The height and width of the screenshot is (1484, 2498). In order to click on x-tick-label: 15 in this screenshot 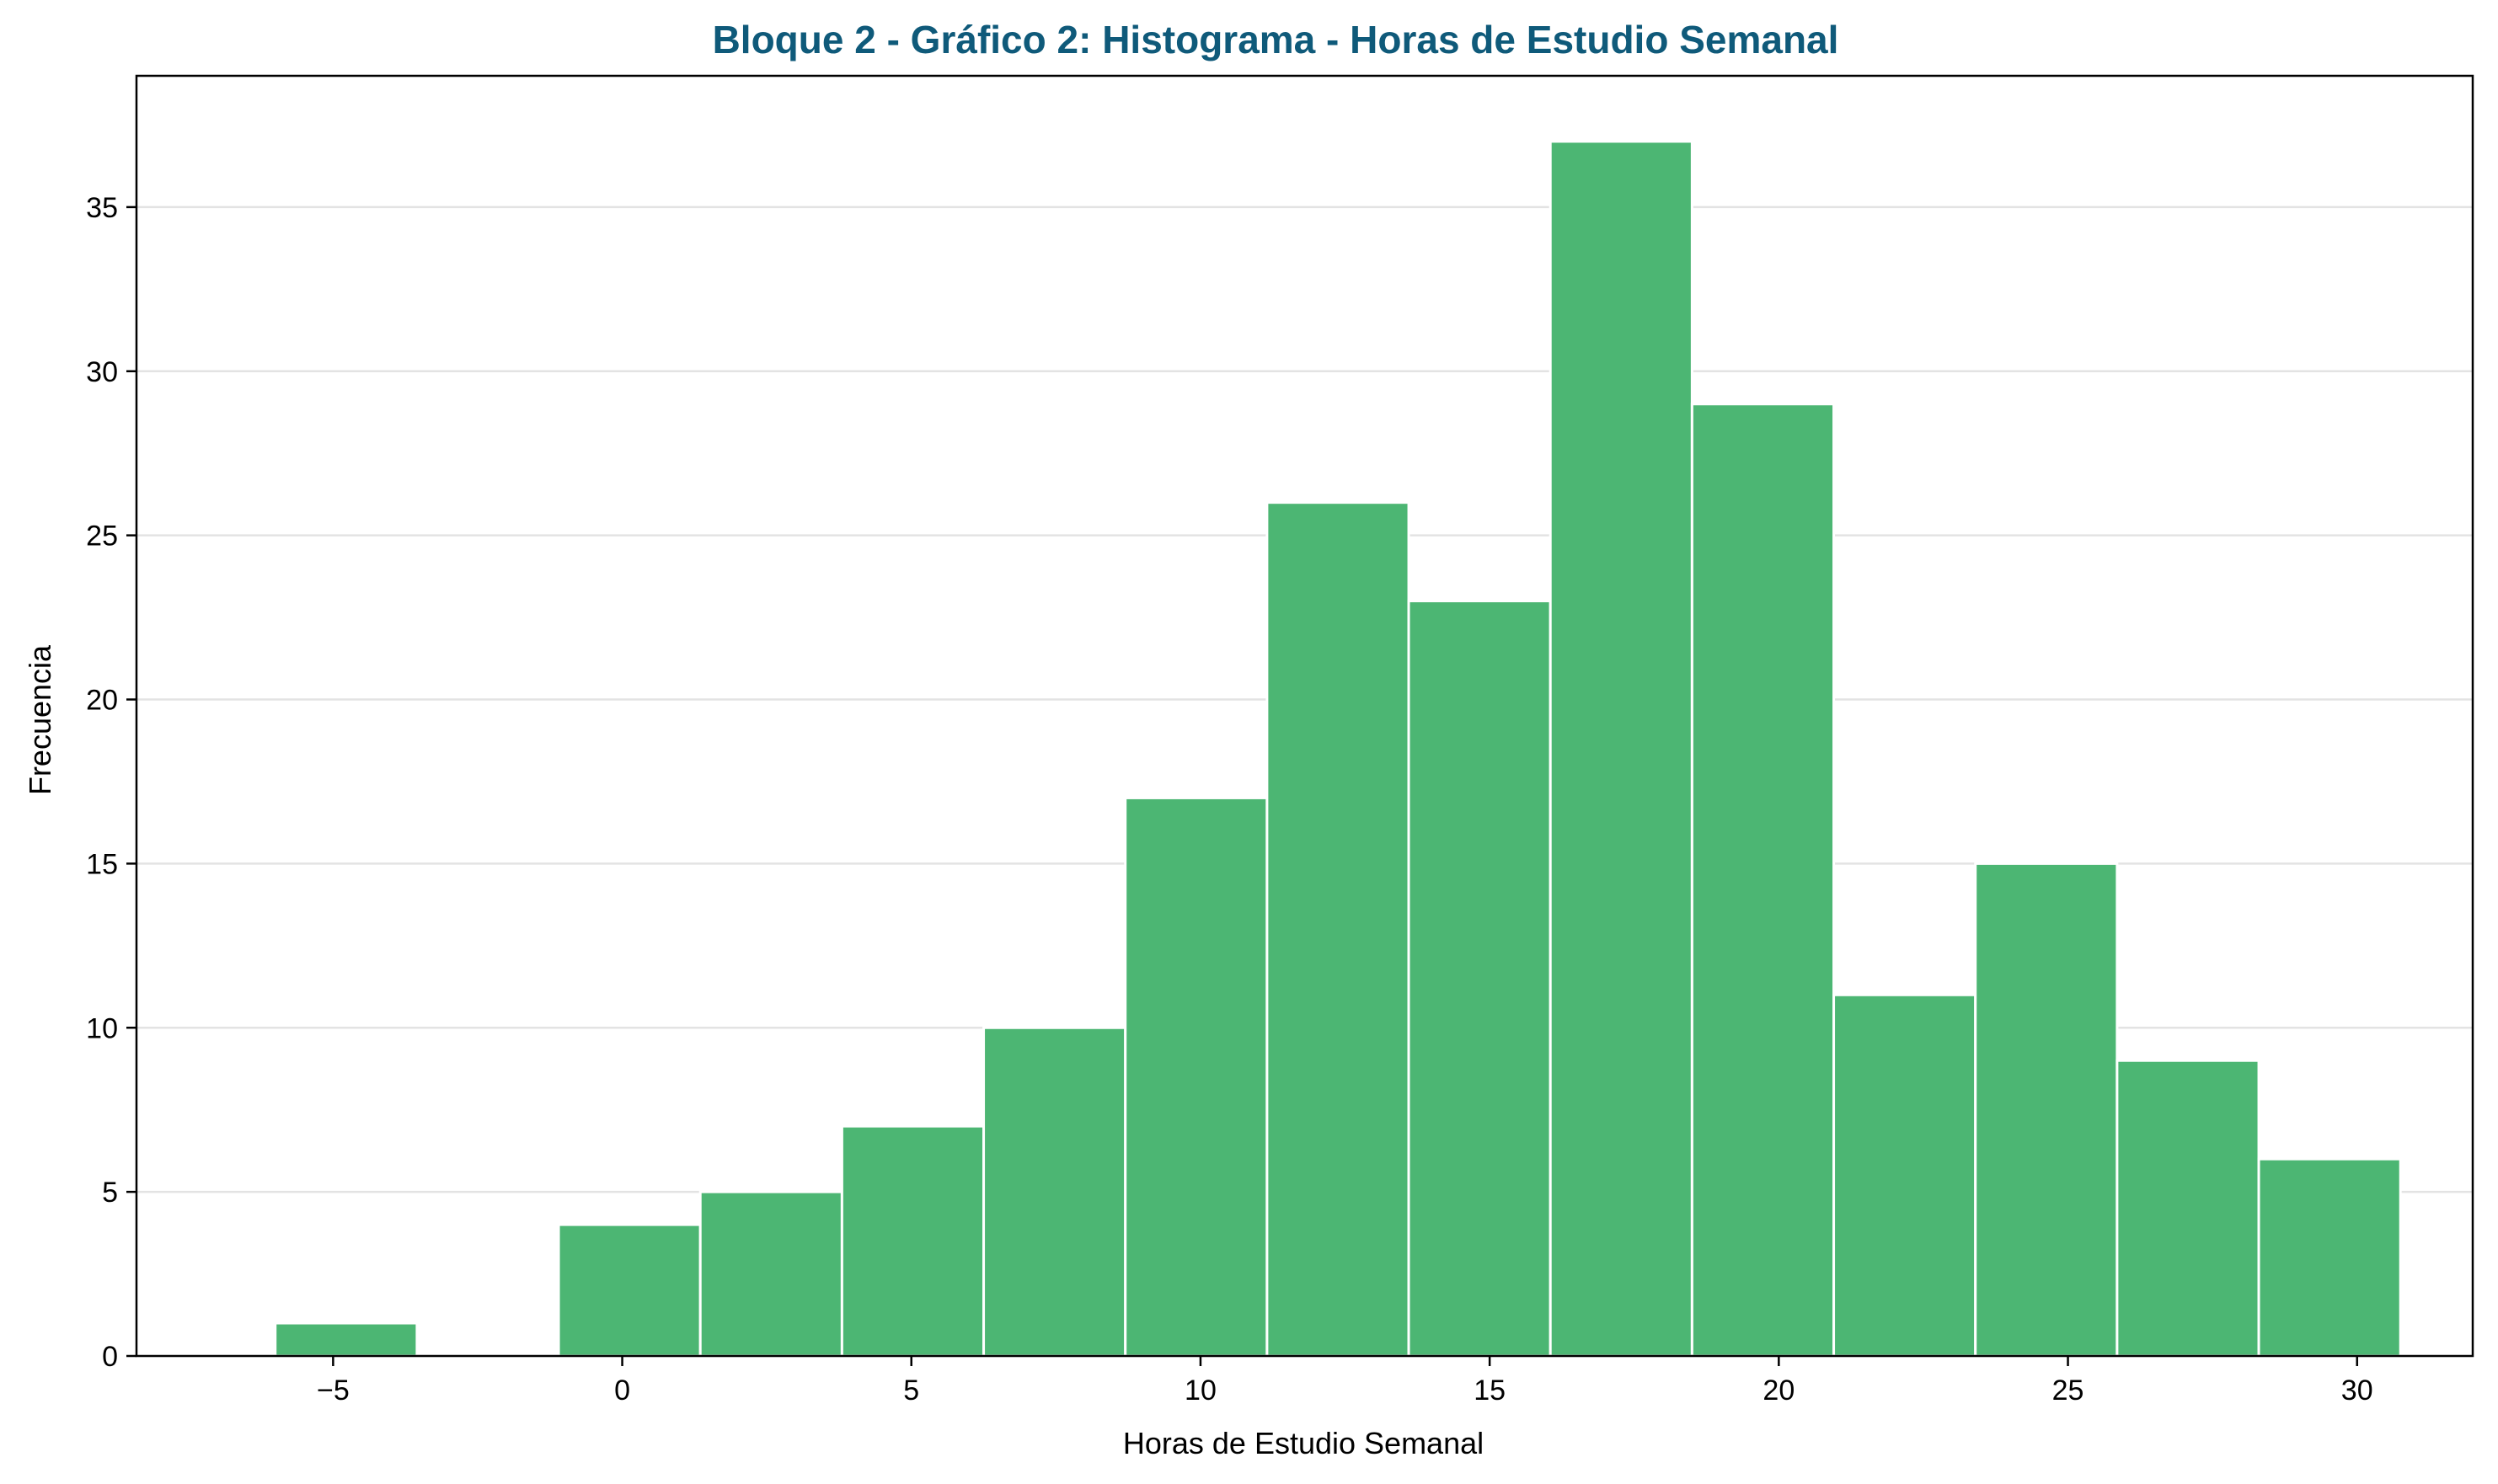, I will do `click(1490, 1391)`.